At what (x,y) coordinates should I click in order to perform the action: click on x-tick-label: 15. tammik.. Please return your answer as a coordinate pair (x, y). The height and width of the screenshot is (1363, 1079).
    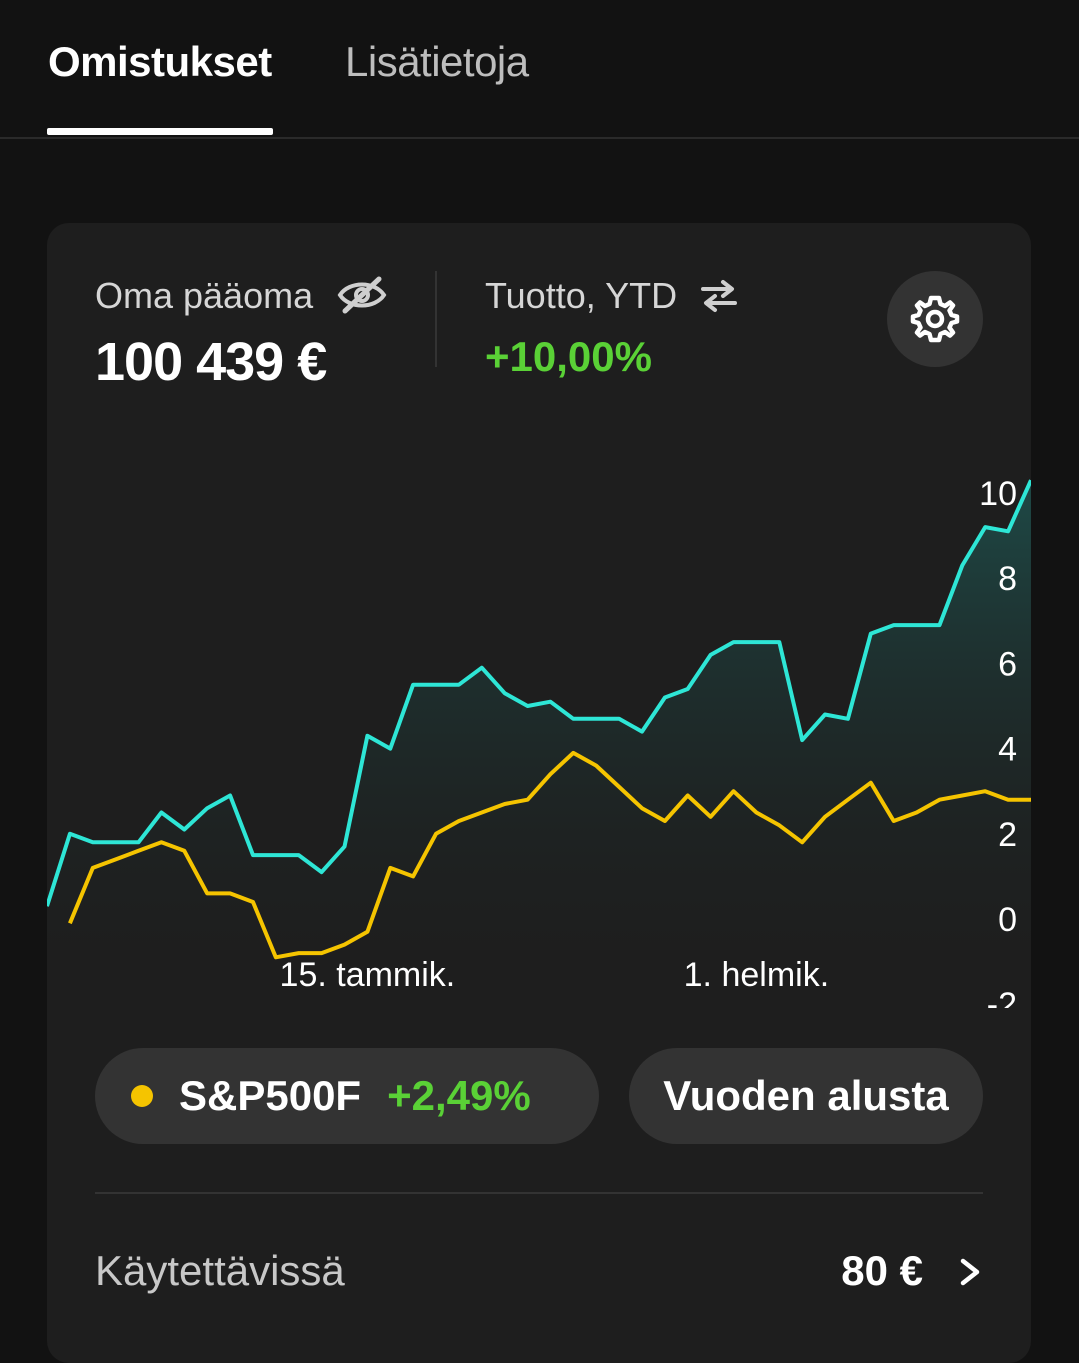
    Looking at the image, I should click on (368, 975).